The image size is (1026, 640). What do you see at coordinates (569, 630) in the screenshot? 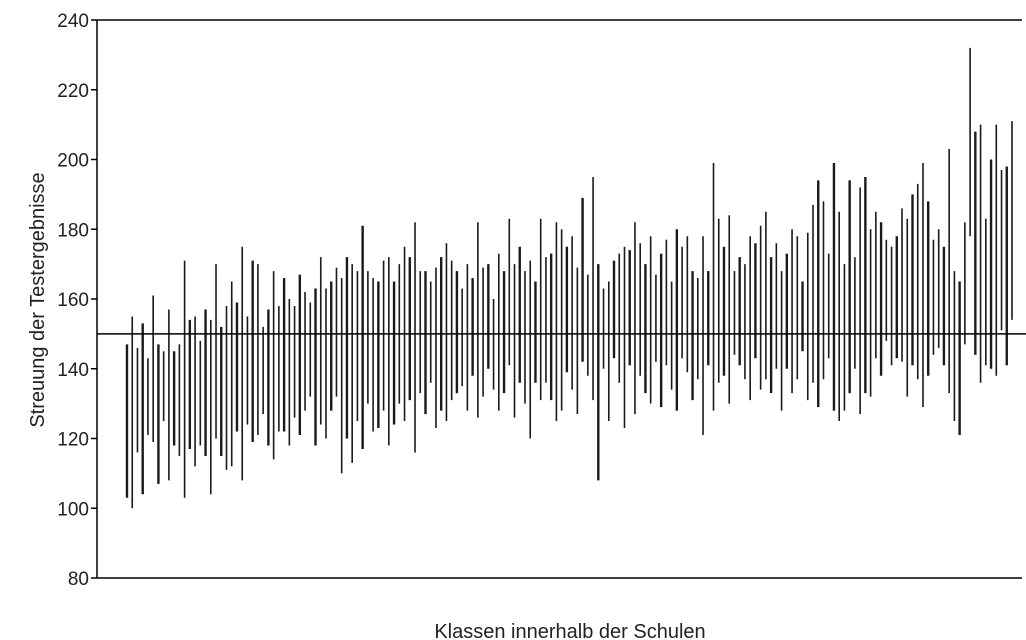
I see `x-axis-title: Klassen innerhalb der Schulen` at bounding box center [569, 630].